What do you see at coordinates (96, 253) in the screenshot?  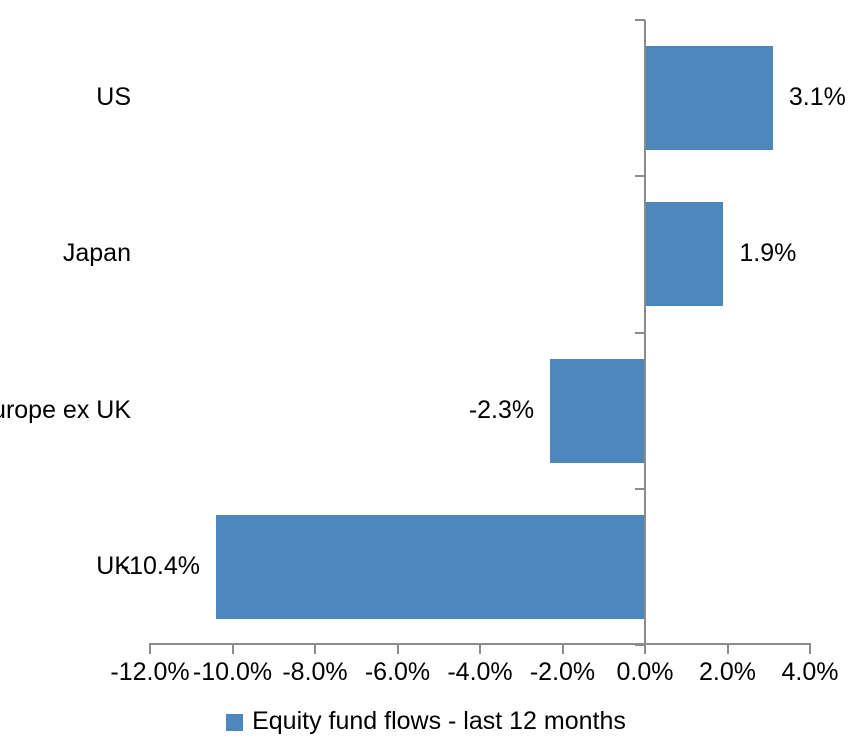 I see `category-label: Japan` at bounding box center [96, 253].